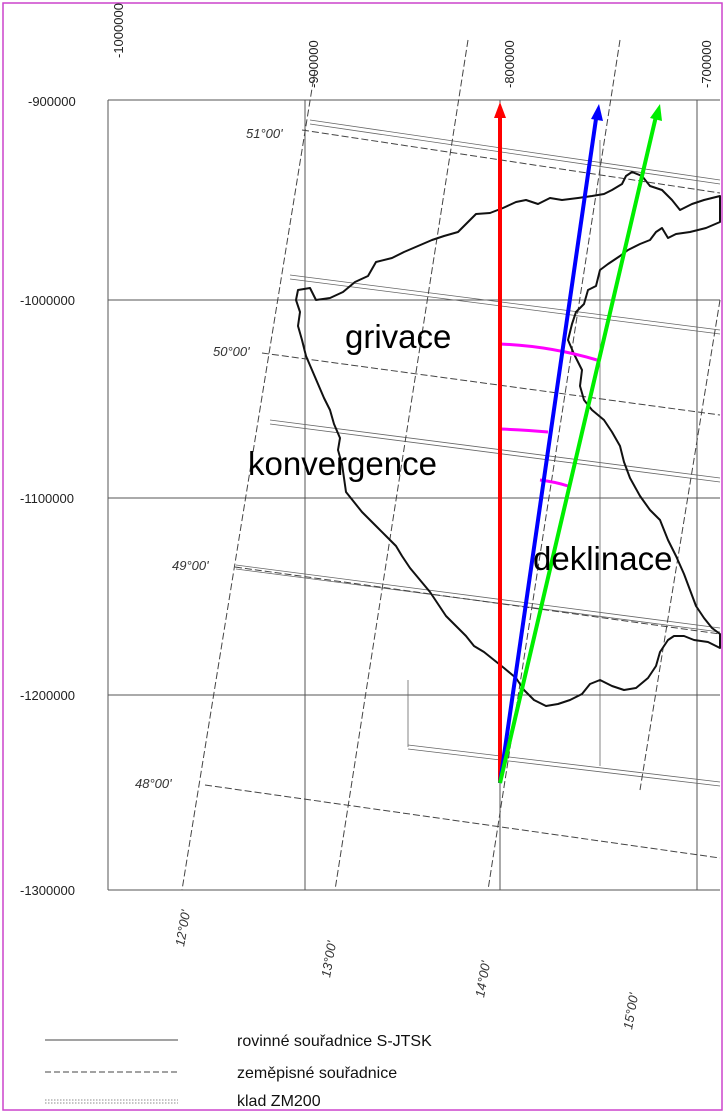  I want to click on deklinace-label: deklinace, so click(602, 558).